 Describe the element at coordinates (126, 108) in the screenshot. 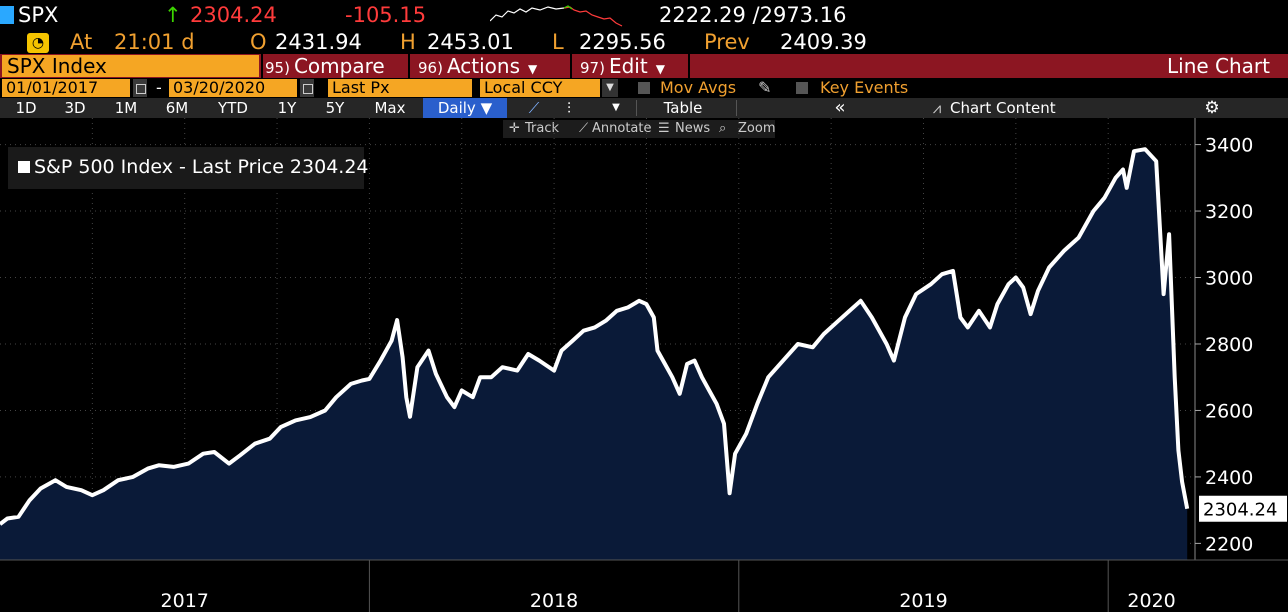

I see `period-1m-button: 1M` at that location.